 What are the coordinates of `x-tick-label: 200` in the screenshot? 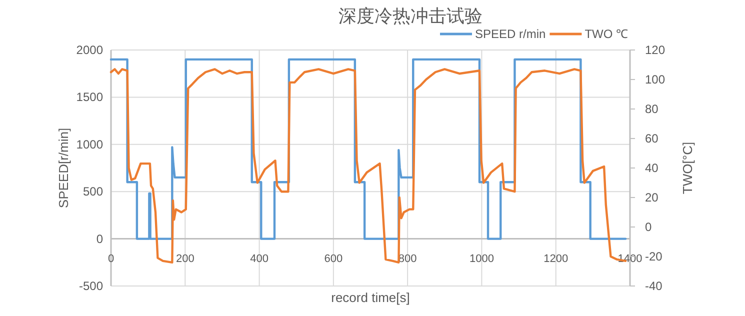 It's located at (185, 258).